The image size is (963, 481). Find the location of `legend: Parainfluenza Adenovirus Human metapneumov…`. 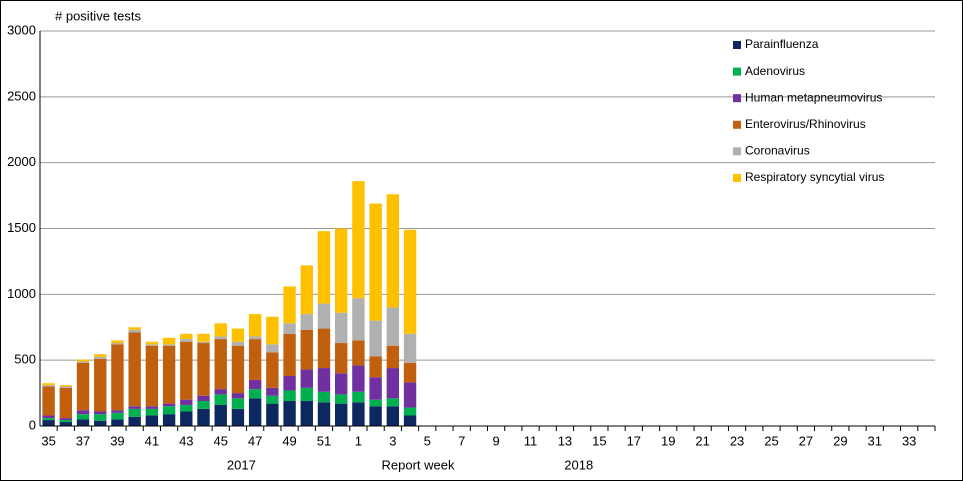

legend: Parainfluenza Adenovirus Human metapneumov… is located at coordinates (808, 110).